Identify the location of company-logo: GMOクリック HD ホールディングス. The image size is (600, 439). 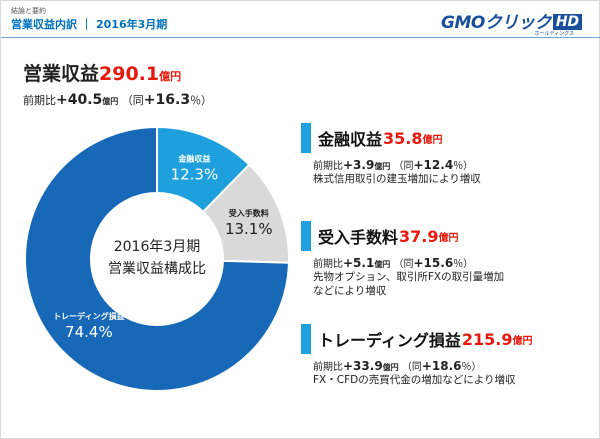
(512, 23).